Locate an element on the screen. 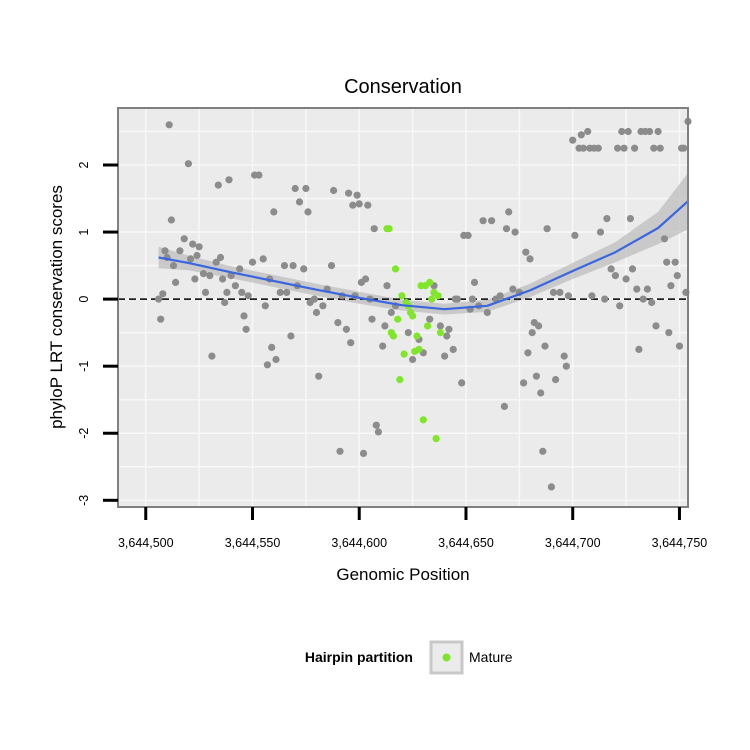  y-tick-label: -3 is located at coordinates (84, 500).